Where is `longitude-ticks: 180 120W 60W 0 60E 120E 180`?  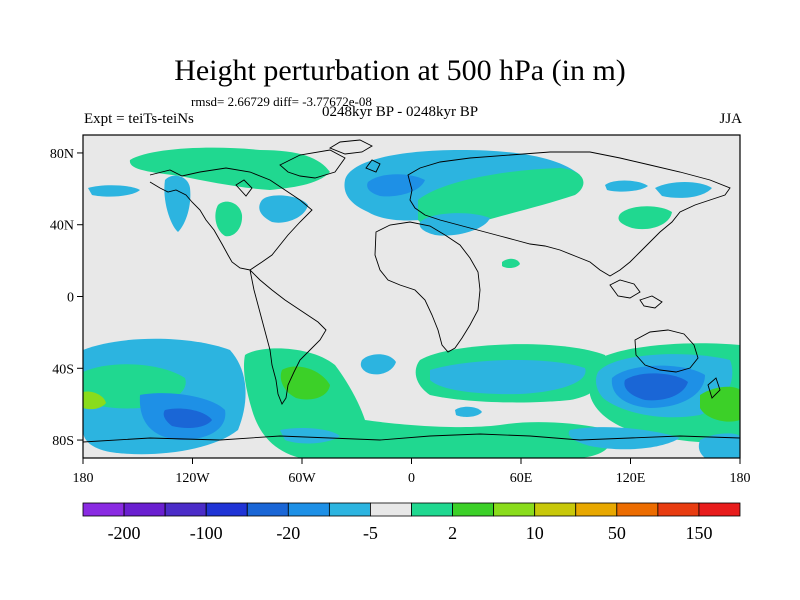
longitude-ticks: 180 120W 60W 0 60E 120E 180 is located at coordinates (412, 472).